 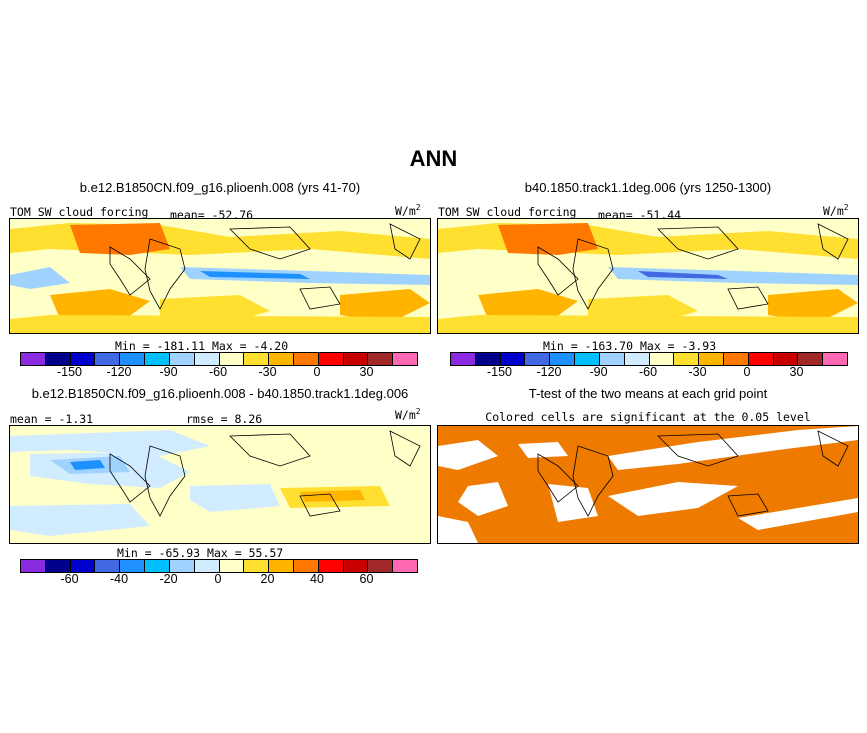 What do you see at coordinates (119, 579) in the screenshot?
I see `colorbar-tick-label: -40` at bounding box center [119, 579].